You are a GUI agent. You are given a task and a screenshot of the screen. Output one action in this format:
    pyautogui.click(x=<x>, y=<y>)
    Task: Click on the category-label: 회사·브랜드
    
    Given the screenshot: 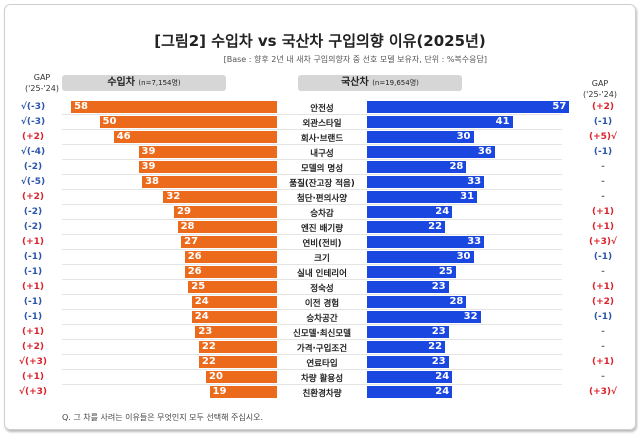 What is the action you would take?
    pyautogui.click(x=322, y=139)
    